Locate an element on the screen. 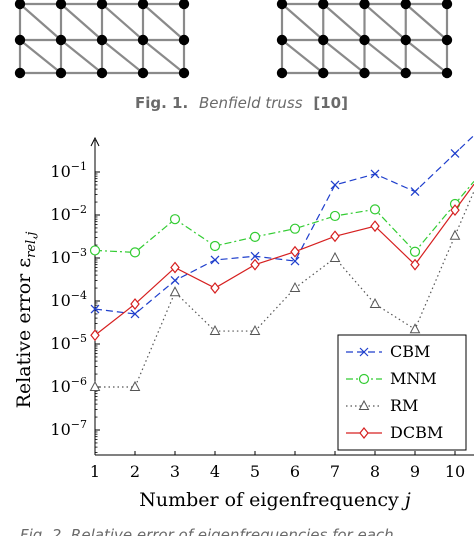  x-tick-label: 9 is located at coordinates (415, 471).